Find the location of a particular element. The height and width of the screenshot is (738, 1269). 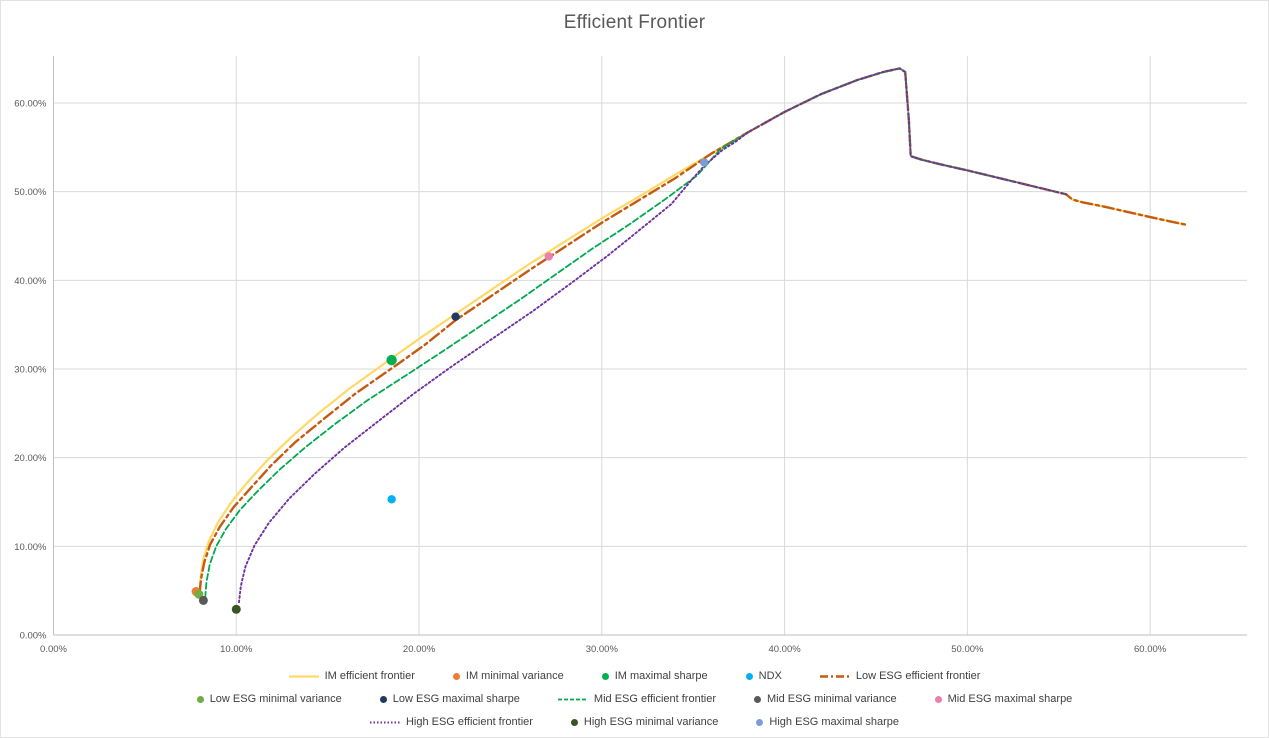

legend-item-label: High ESG efficient frontier is located at coordinates (469, 722).